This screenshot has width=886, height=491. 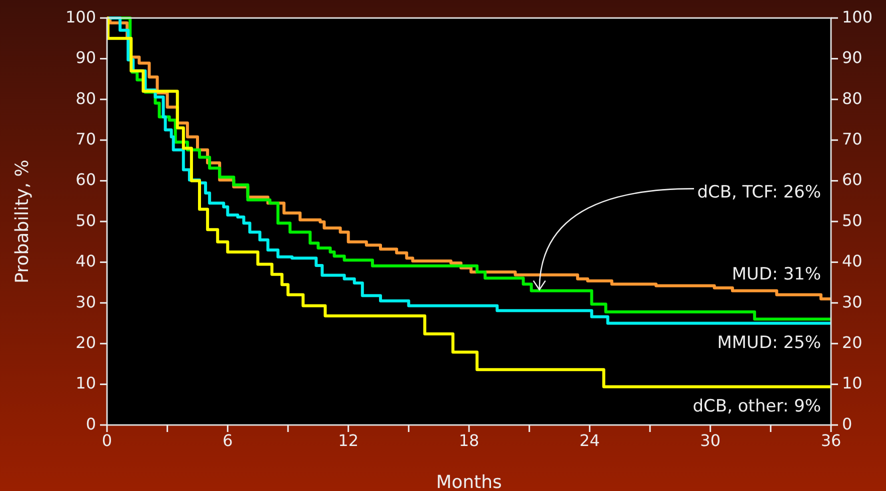 I want to click on y2-tick-label: 30, so click(x=852, y=302).